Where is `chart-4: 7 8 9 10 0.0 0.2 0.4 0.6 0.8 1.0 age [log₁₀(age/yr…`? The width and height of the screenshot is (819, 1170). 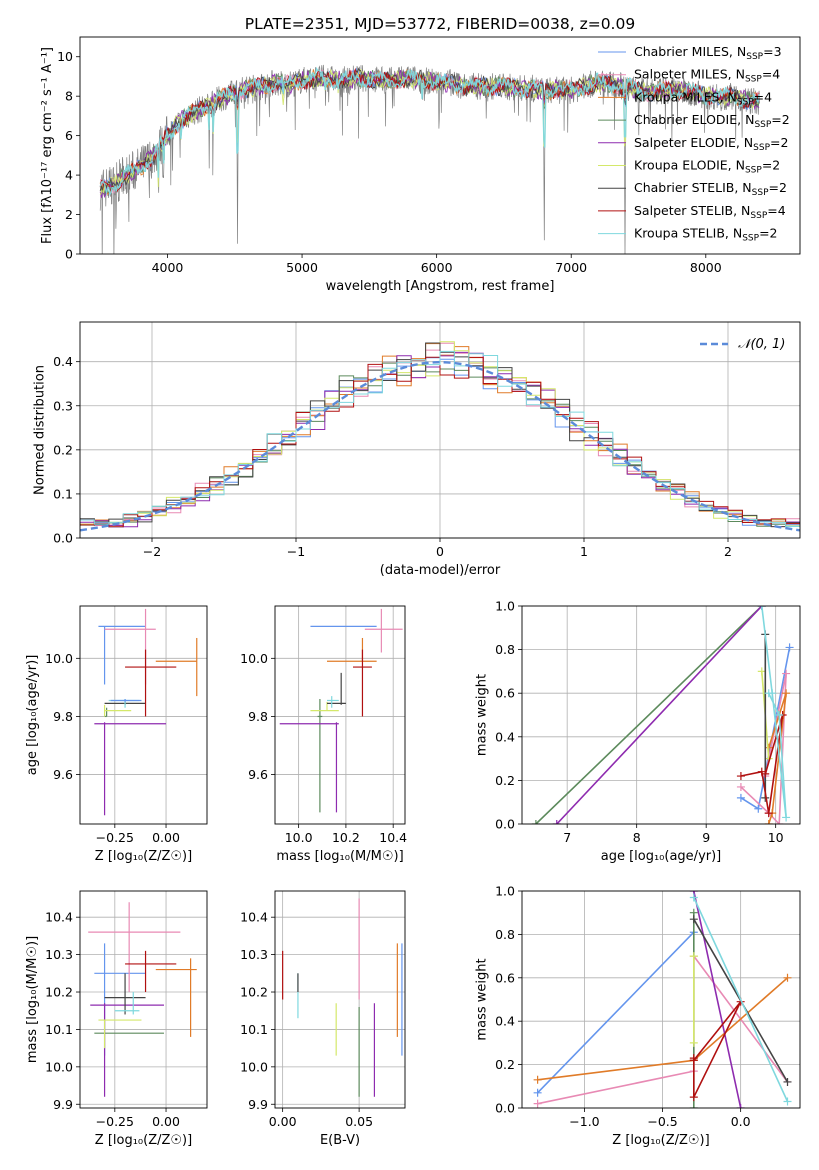
chart-4: 7 8 9 10 0.0 0.2 0.4 0.6 0.8 1.0 age [log₁₀(age/yr… is located at coordinates (638, 731).